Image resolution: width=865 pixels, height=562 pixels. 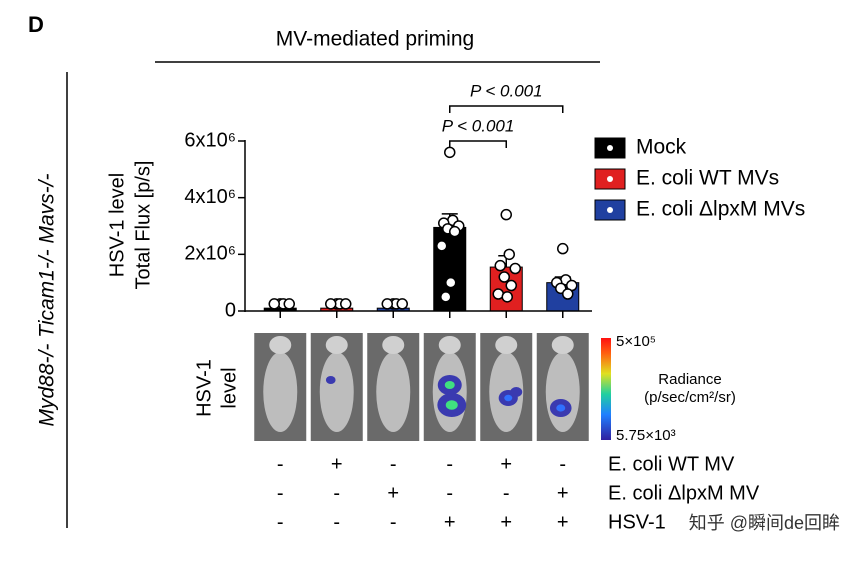 What do you see at coordinates (210, 140) in the screenshot?
I see `y-tick-label: 6x10⁶` at bounding box center [210, 140].